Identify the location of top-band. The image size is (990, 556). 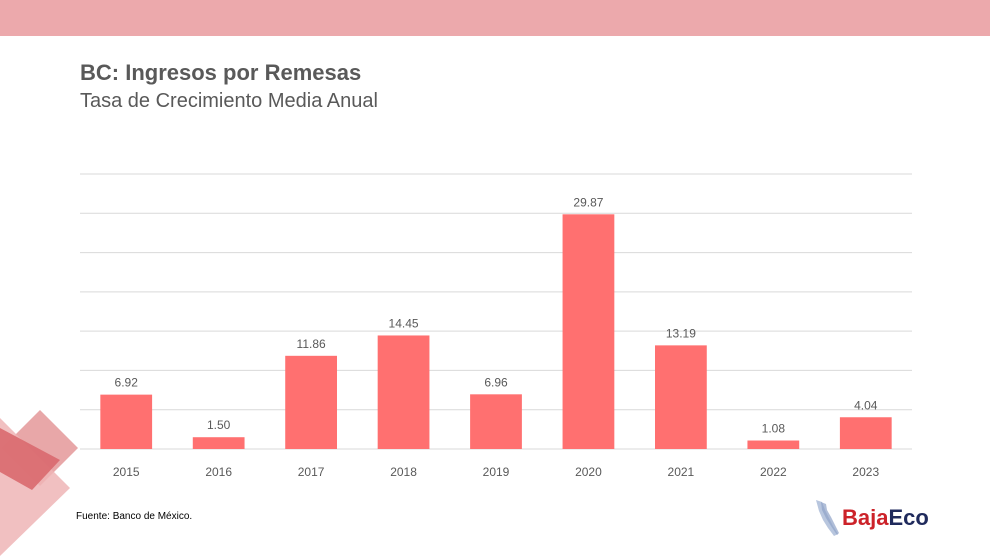
(495, 18).